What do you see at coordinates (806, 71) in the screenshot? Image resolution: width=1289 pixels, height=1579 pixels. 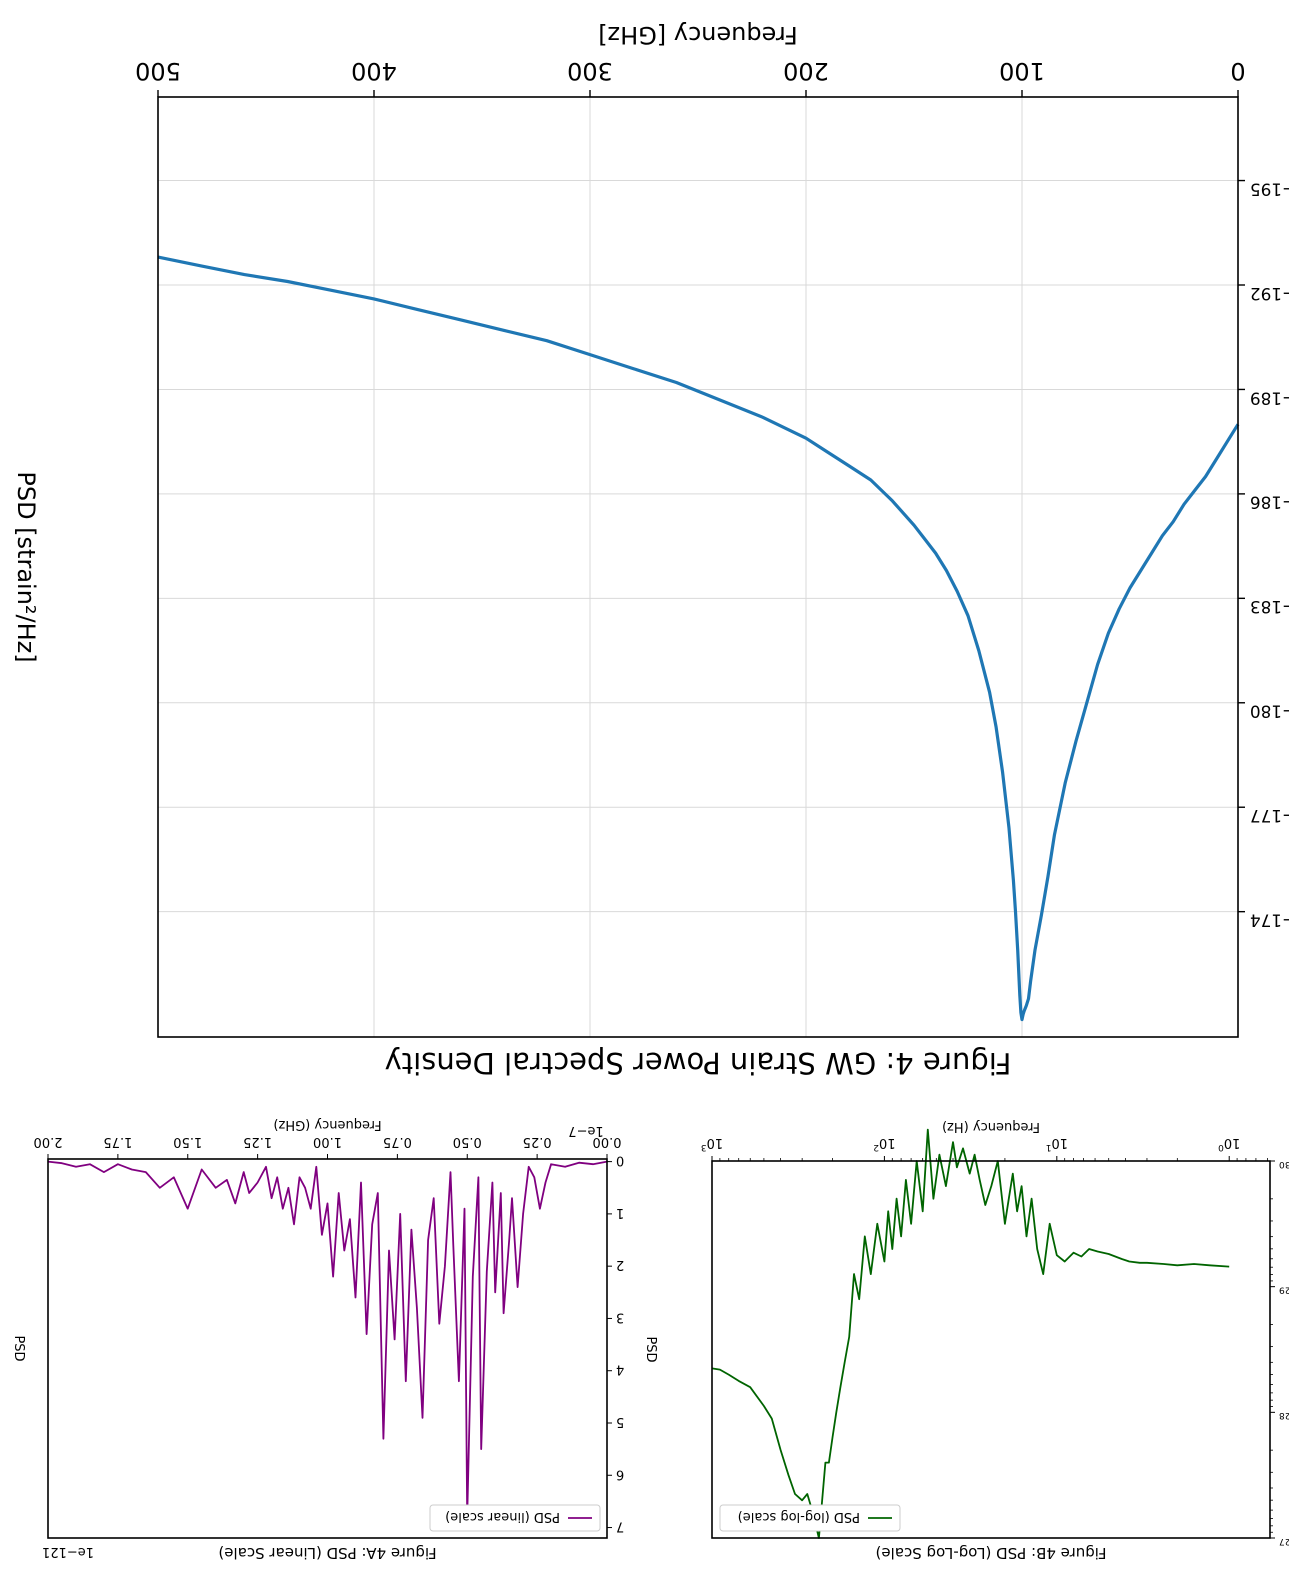 I see `main-x-tick-label: 200` at bounding box center [806, 71].